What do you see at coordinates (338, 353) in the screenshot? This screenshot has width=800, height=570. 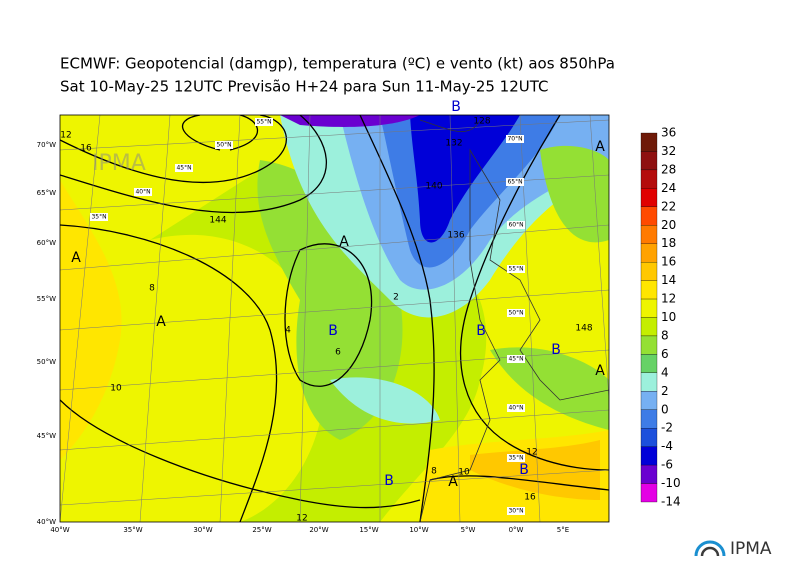 I see `contour-label: 6` at bounding box center [338, 353].